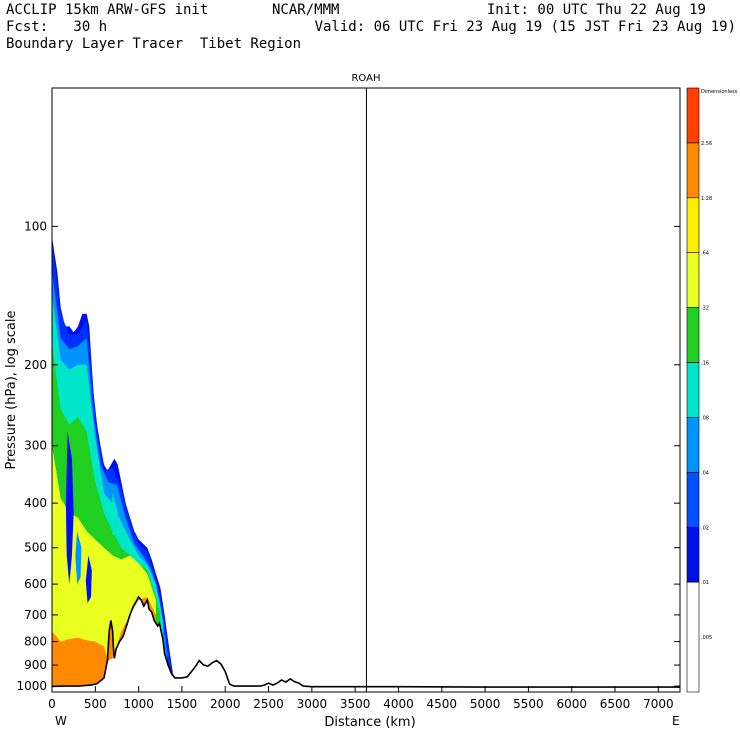  What do you see at coordinates (52, 704) in the screenshot?
I see `x-tick-label: 0` at bounding box center [52, 704].